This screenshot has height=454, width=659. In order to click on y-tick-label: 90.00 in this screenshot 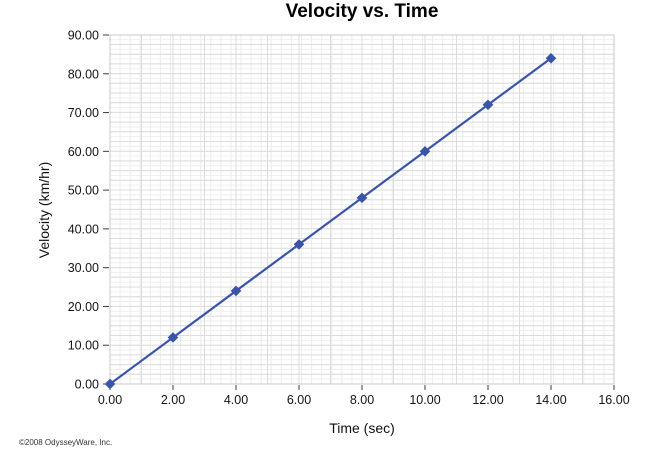, I will do `click(83, 36)`.